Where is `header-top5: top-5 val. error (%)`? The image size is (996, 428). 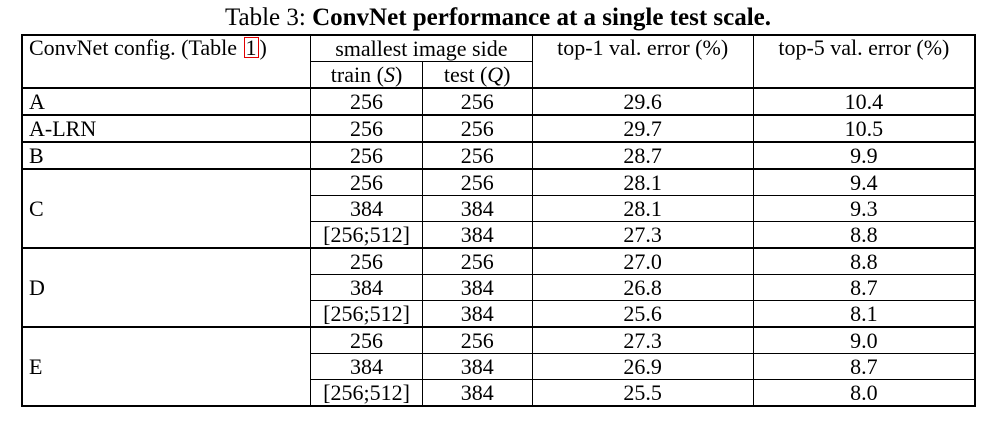
header-top5: top-5 val. error (%) is located at coordinates (864, 61).